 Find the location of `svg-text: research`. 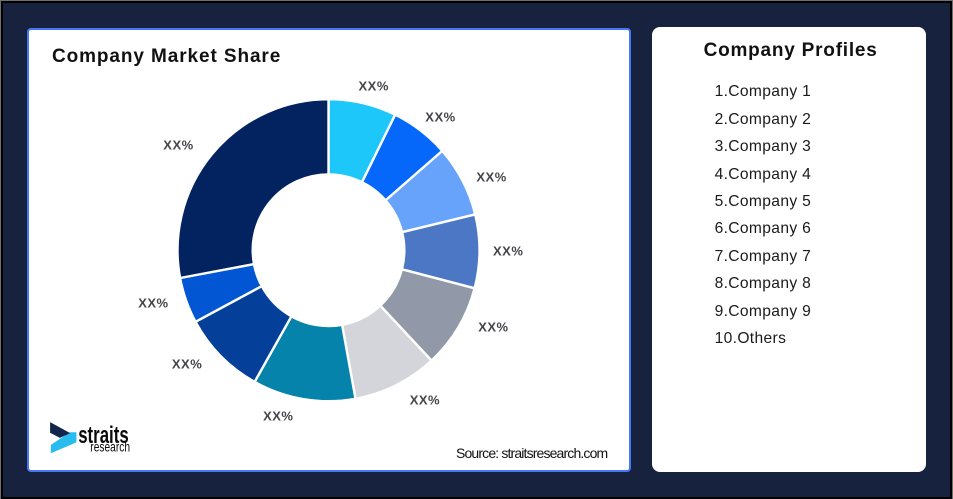

svg-text: research is located at coordinates (110, 447).